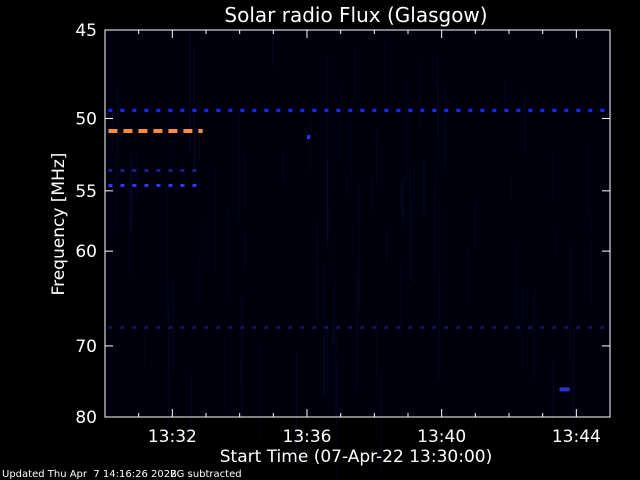  Describe the element at coordinates (86, 119) in the screenshot. I see `y-tick-label: 50` at that location.